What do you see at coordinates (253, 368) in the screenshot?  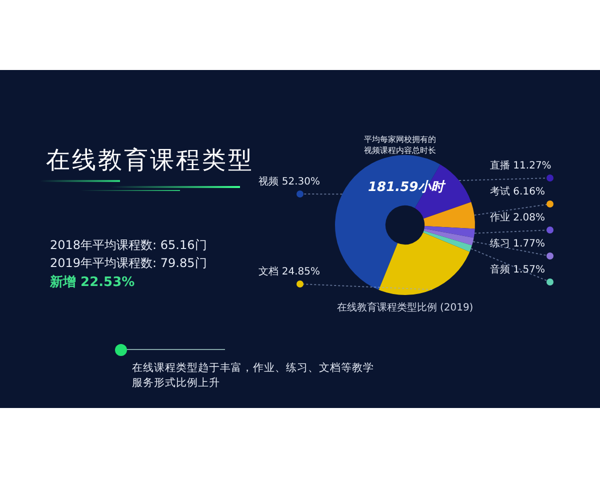 I see `text: 在线课程类型趋于丰富，作业、练习、文档等教学` at bounding box center [253, 368].